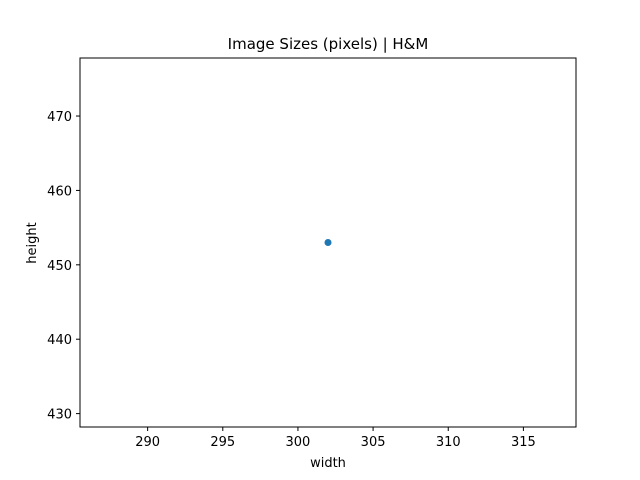 This screenshot has height=480, width=640. What do you see at coordinates (59, 191) in the screenshot?
I see `y-tick-label: 460` at bounding box center [59, 191].